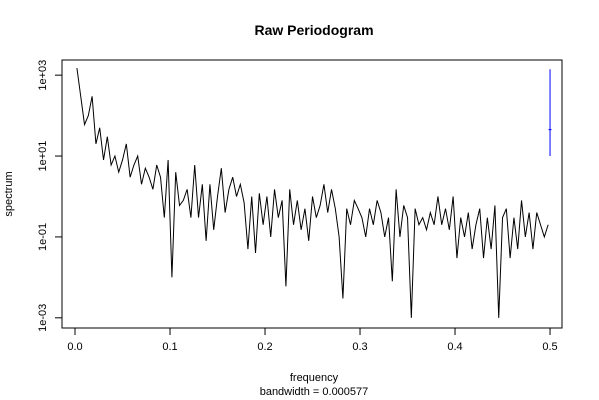 The height and width of the screenshot is (400, 599). What do you see at coordinates (359, 347) in the screenshot?
I see `x-tick-label: 0.3` at bounding box center [359, 347].